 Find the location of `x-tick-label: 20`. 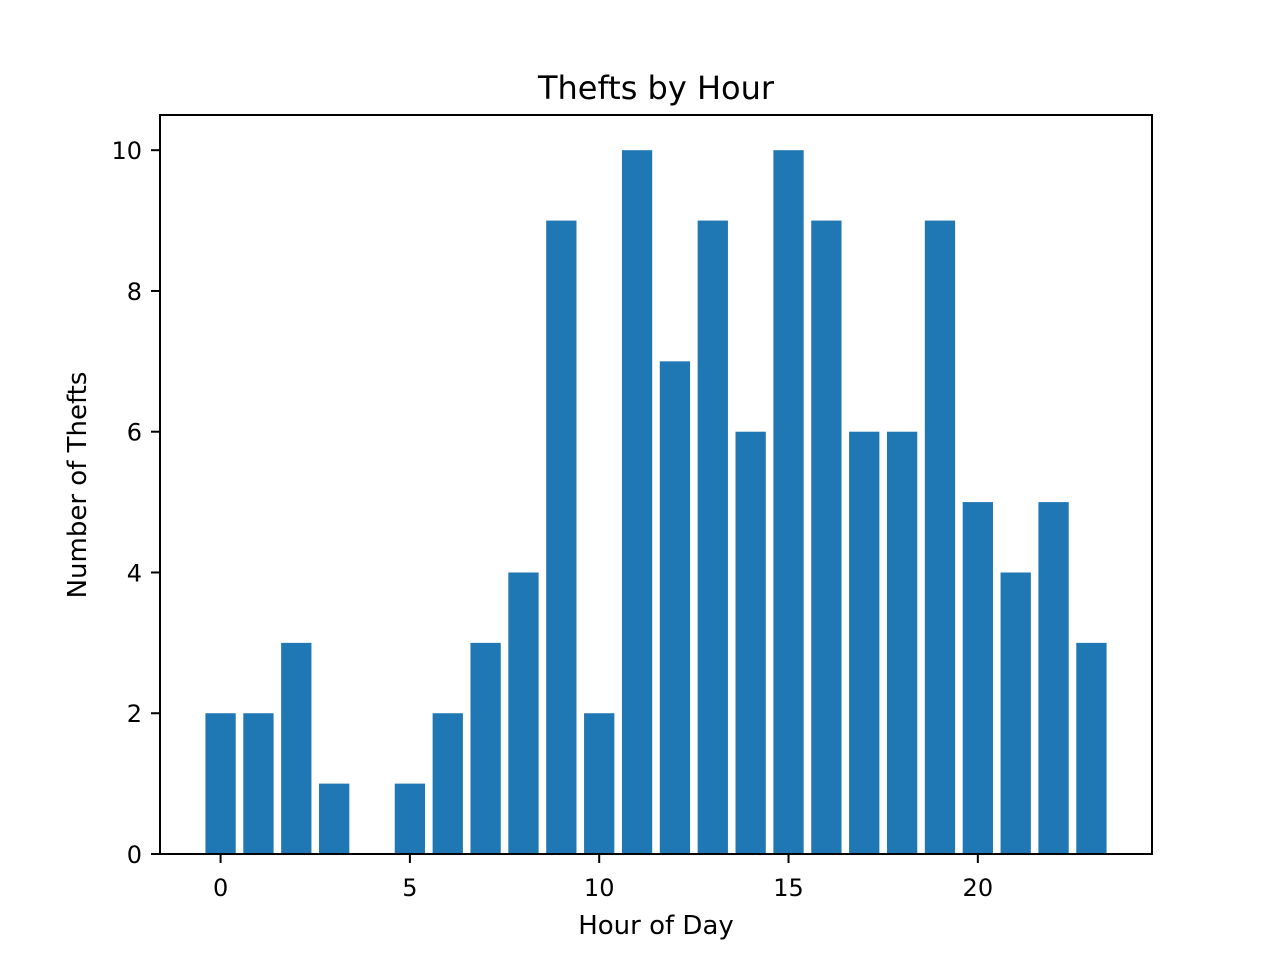

x-tick-label: 20 is located at coordinates (978, 888).